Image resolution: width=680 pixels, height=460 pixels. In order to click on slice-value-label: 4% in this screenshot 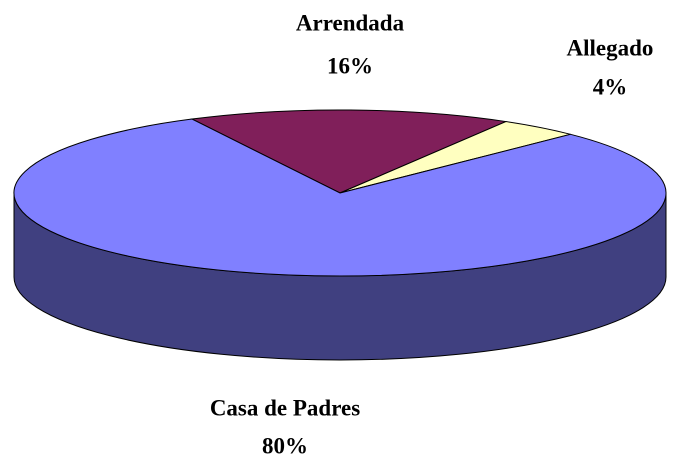, I will do `click(610, 86)`.